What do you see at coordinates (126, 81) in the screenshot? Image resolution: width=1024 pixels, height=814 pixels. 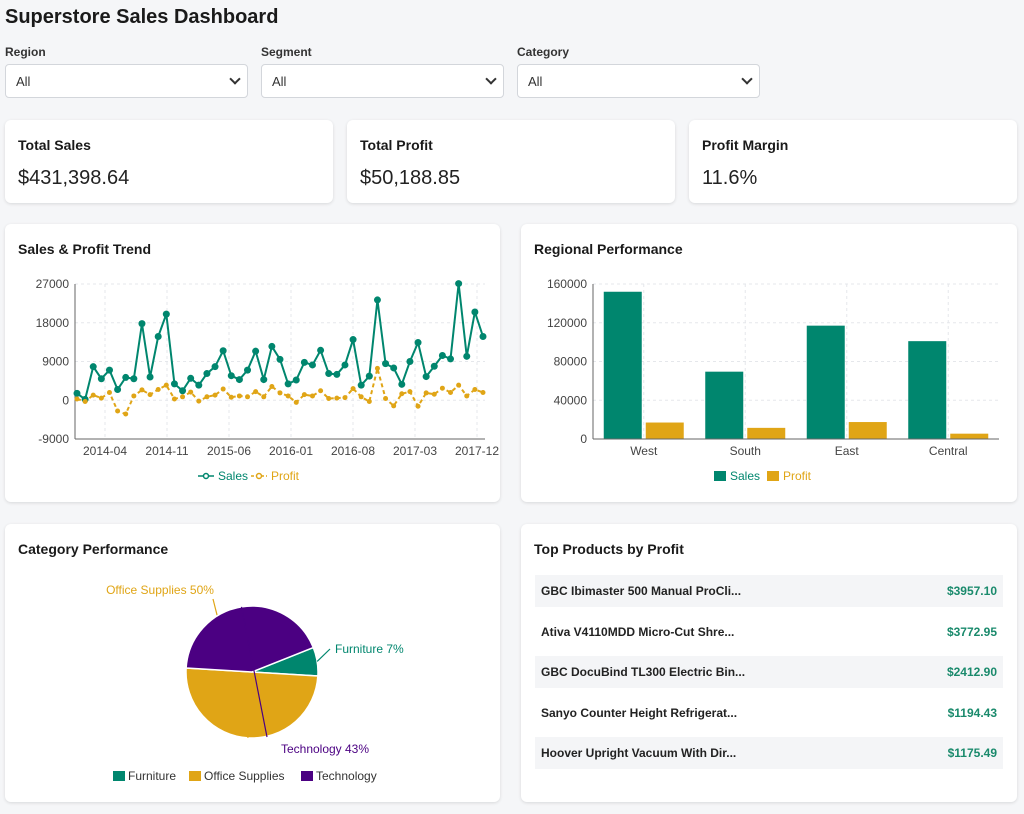 I see `region-select: All` at bounding box center [126, 81].